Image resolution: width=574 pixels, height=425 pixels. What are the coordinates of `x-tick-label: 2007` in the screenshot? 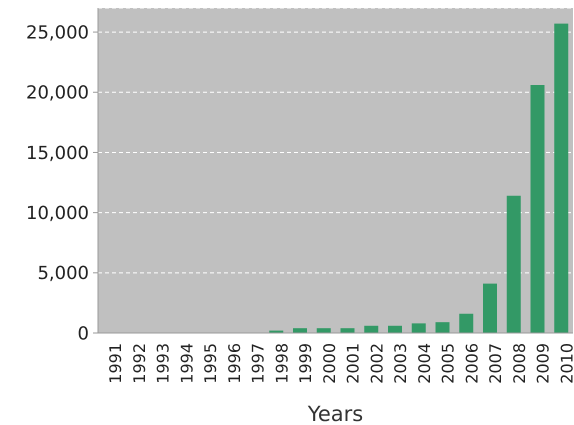 It's located at (496, 363).